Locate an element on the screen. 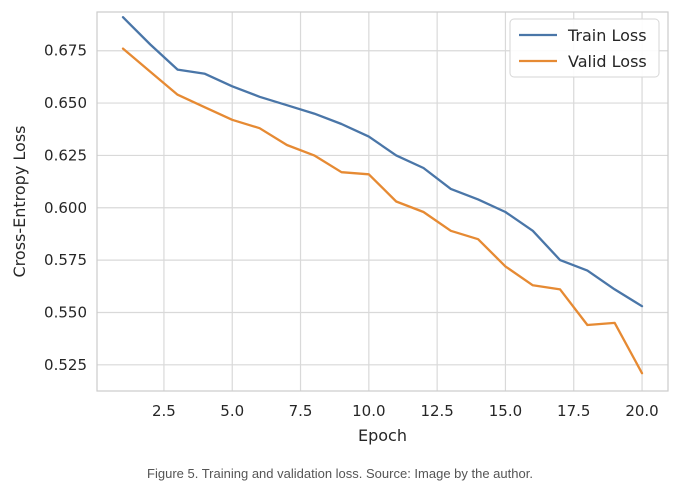 The image size is (680, 486). legend-box is located at coordinates (584, 48).